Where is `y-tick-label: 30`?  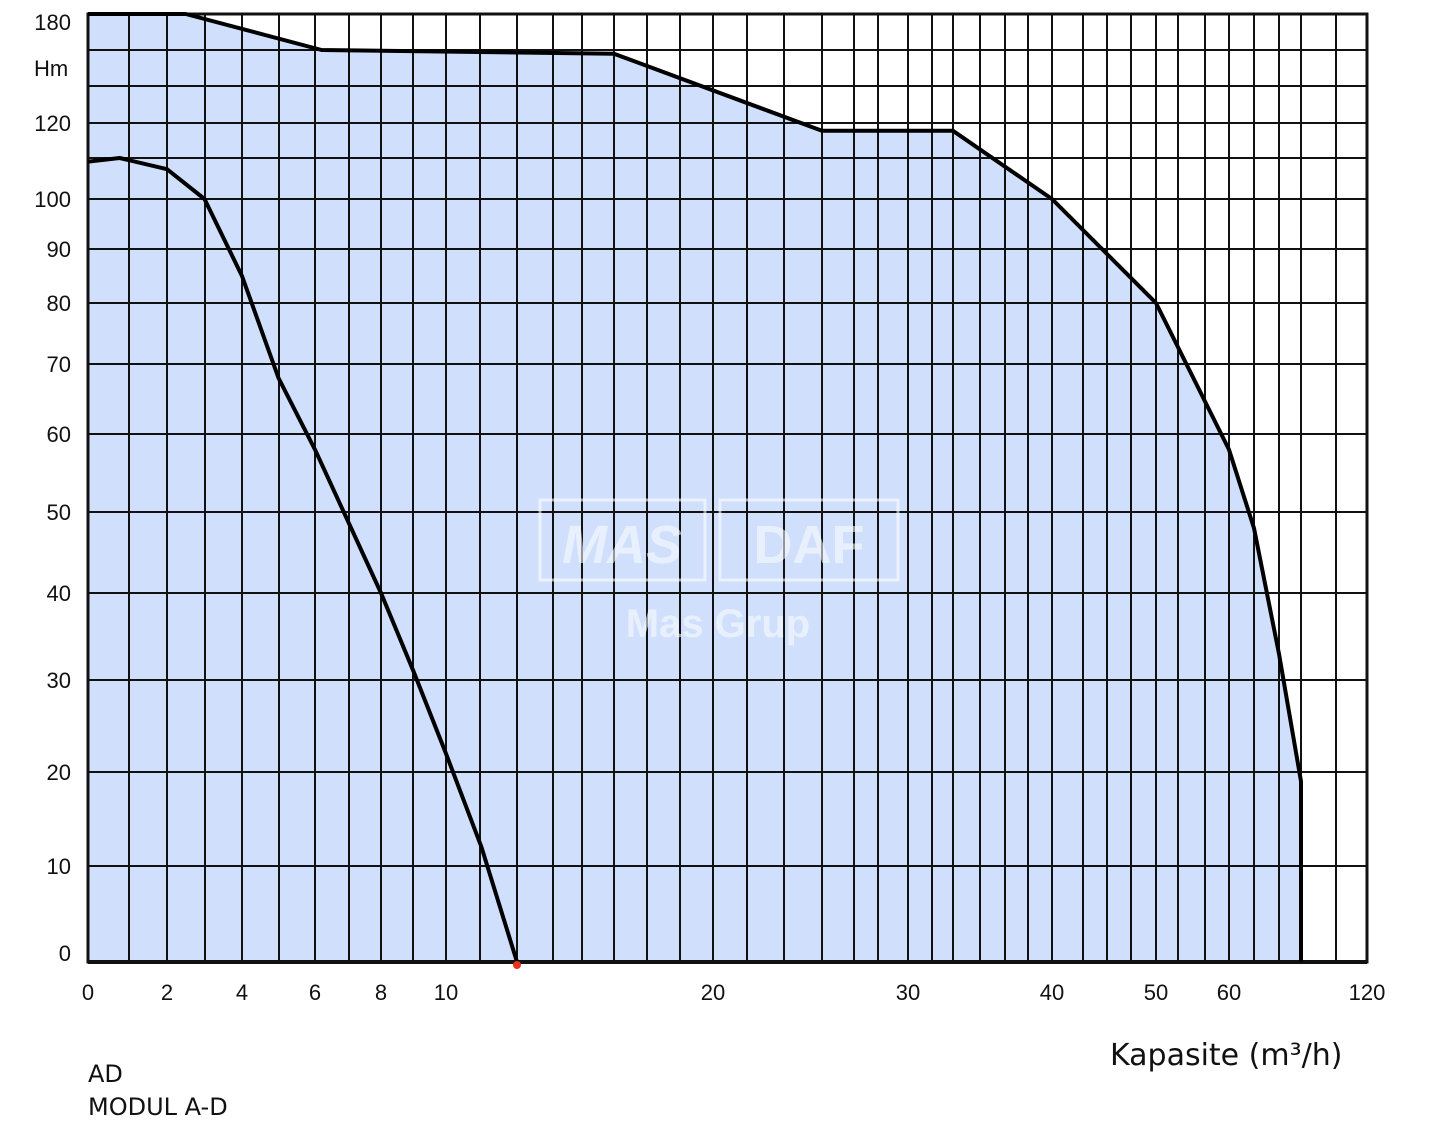
y-tick-label: 30 is located at coordinates (59, 680).